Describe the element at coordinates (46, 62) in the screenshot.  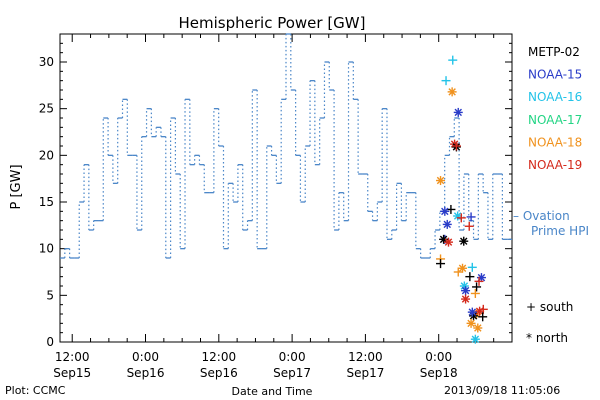
I see `y-tick-label: 30` at that location.